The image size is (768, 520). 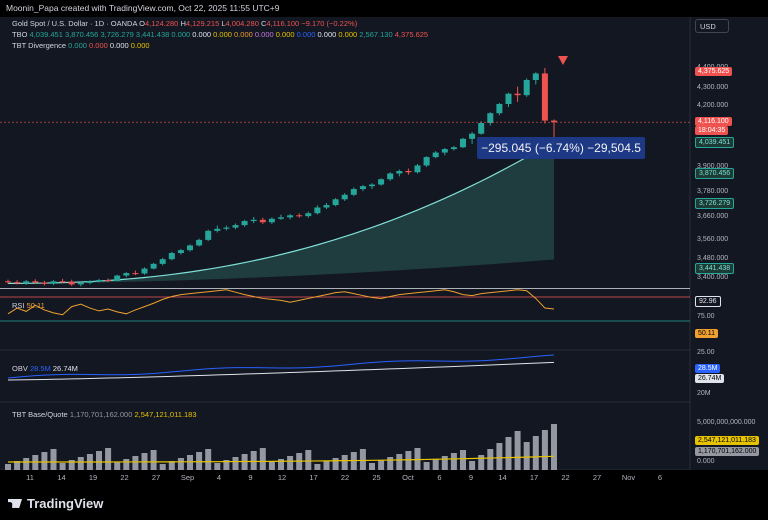 What do you see at coordinates (561, 148) in the screenshot?
I see `measure-tool-label: −295.045 (−6.74%) −29,504.5` at bounding box center [561, 148].